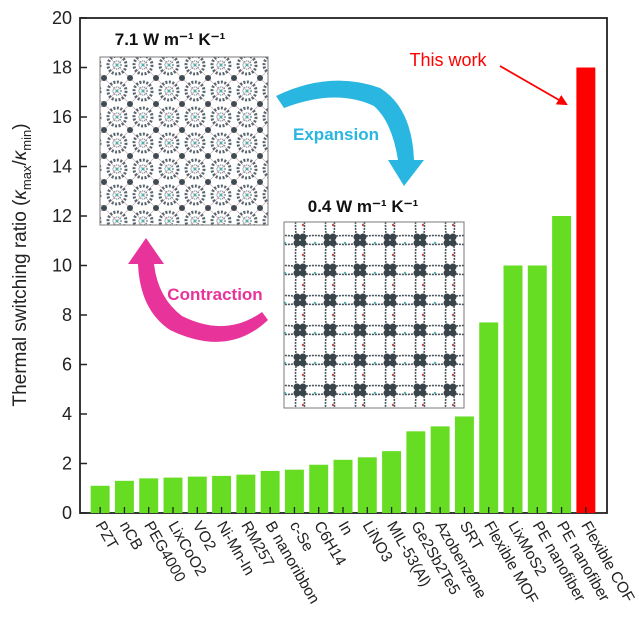 This screenshot has height=633, width=639. Describe the element at coordinates (586, 290) in the screenshot. I see `bar-highlight` at that location.